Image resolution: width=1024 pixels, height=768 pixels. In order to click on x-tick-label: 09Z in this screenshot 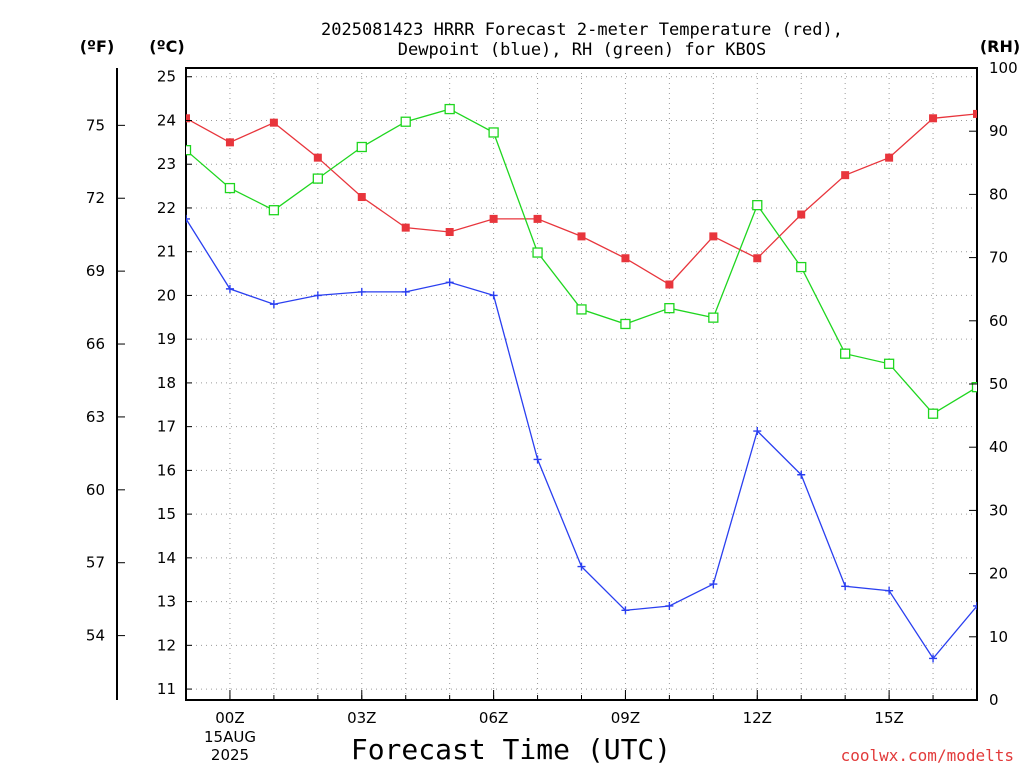, I will do `click(625, 718)`.